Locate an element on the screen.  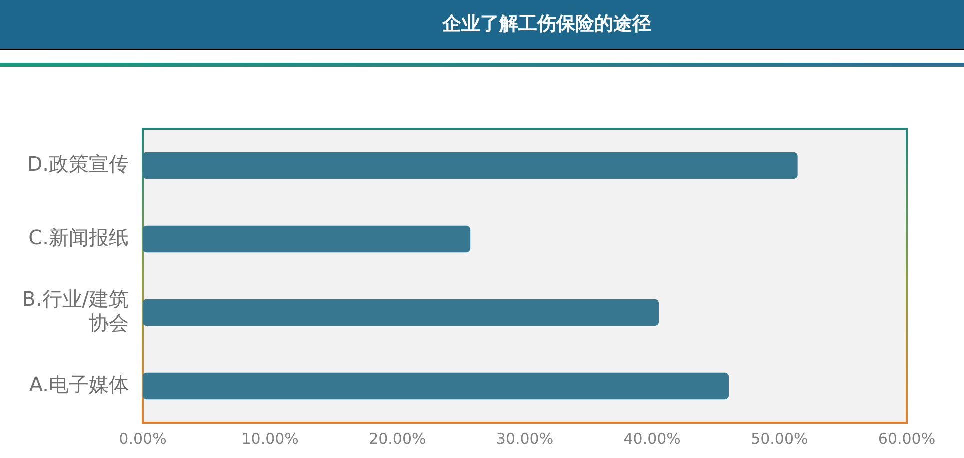
y-tick-label: A.电子媒体 is located at coordinates (79, 384).